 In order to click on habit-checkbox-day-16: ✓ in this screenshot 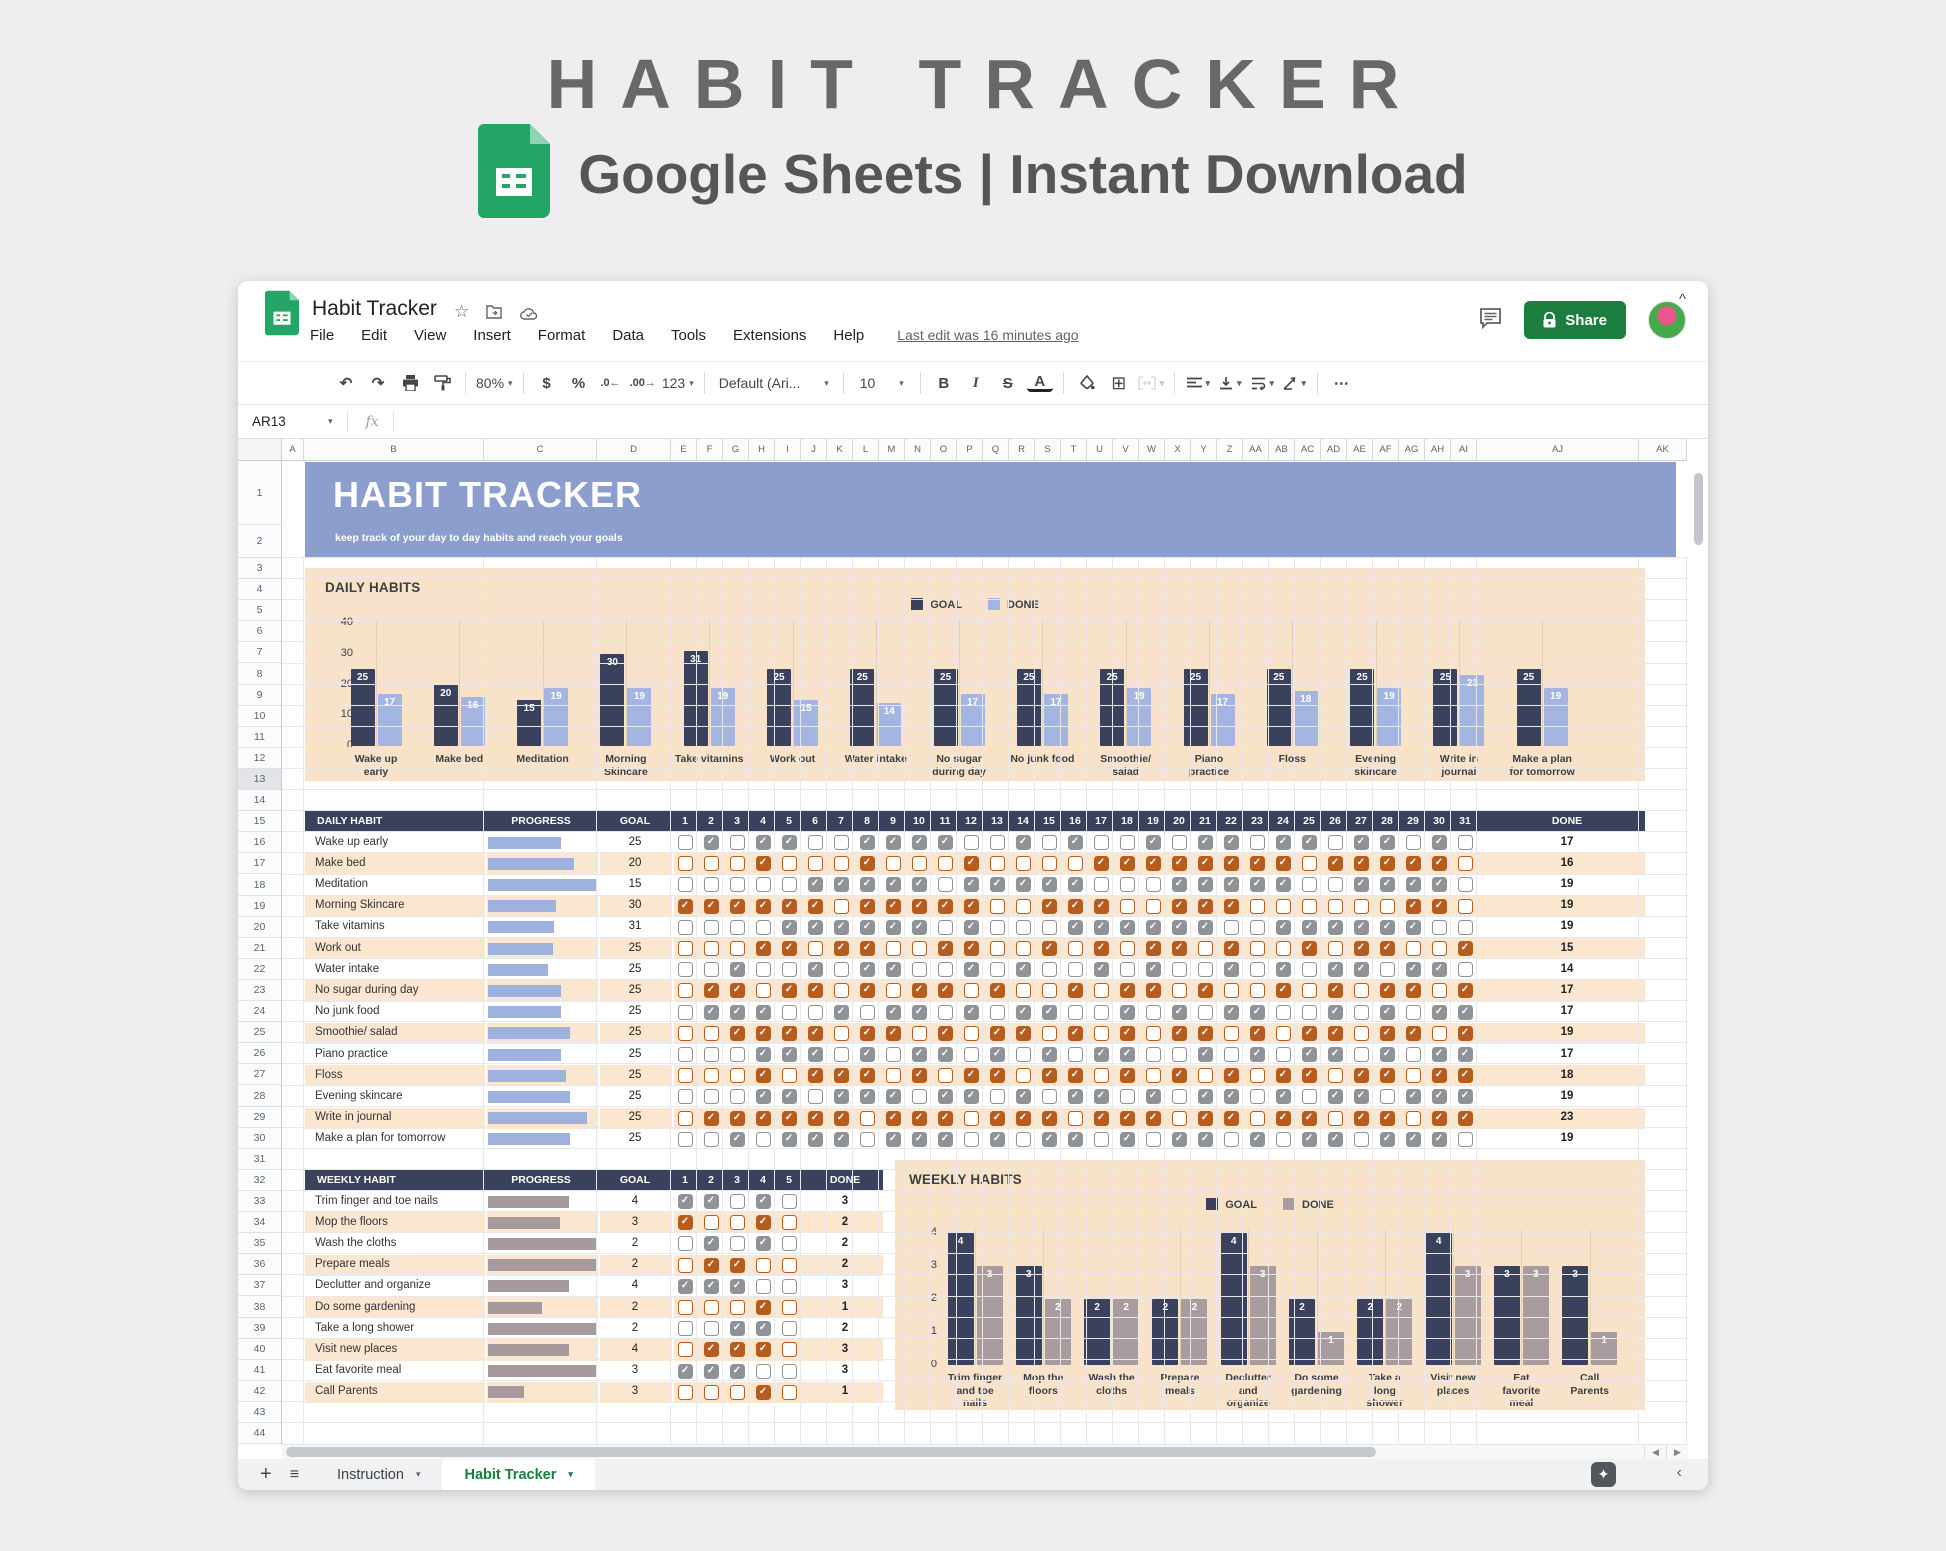, I will do `click(1075, 906)`.